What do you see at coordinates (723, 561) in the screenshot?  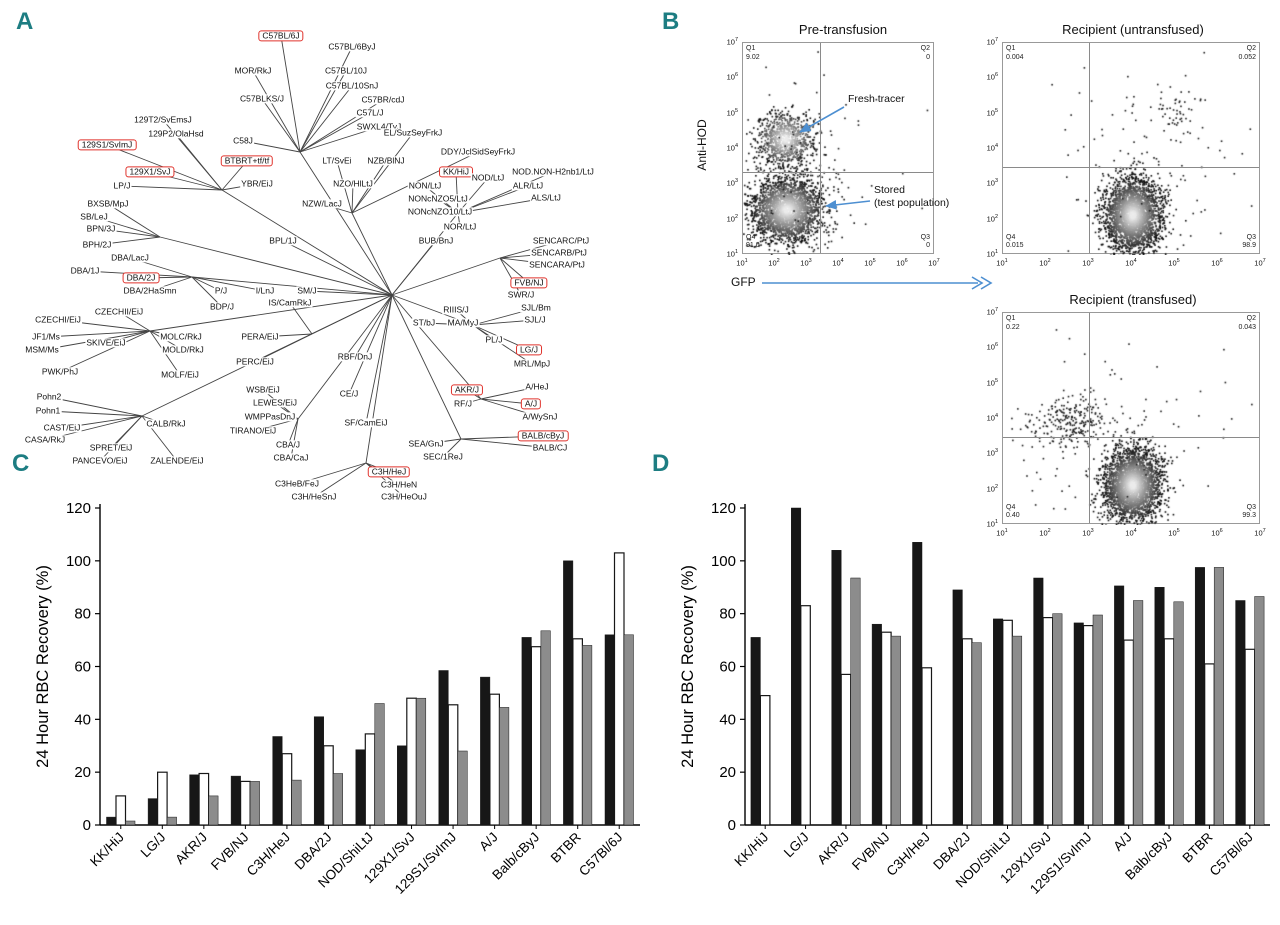 I see `y-tick-label: 100` at bounding box center [723, 561].